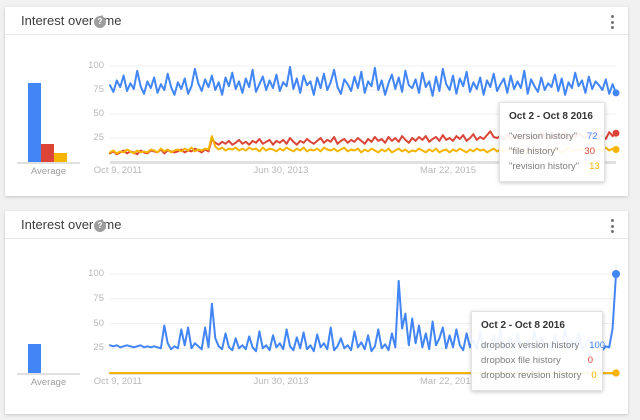 The image size is (640, 420). I want to click on tooltip-term-label: dropbox file history, so click(521, 360).